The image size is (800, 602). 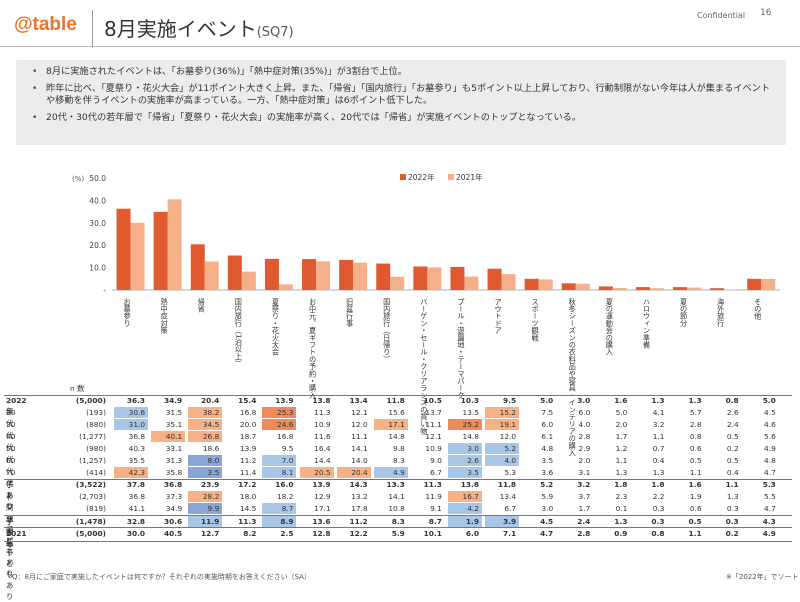 I want to click on category-label: 夏の運動会の購入, so click(x=609, y=327).